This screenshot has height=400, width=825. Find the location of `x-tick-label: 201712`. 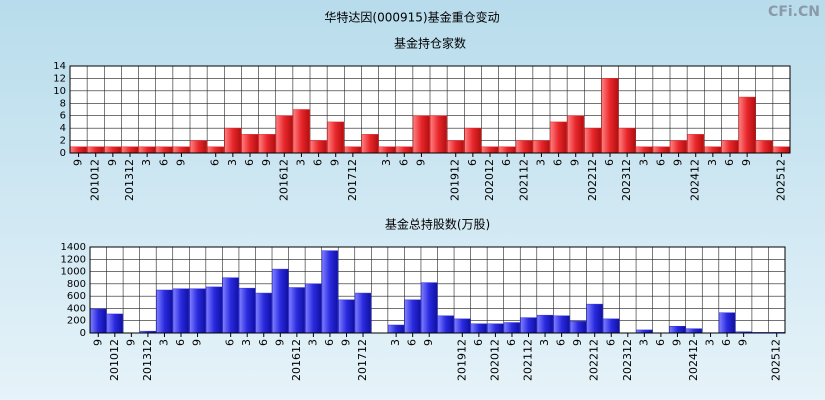

x-tick-label: 201712 is located at coordinates (352, 180).